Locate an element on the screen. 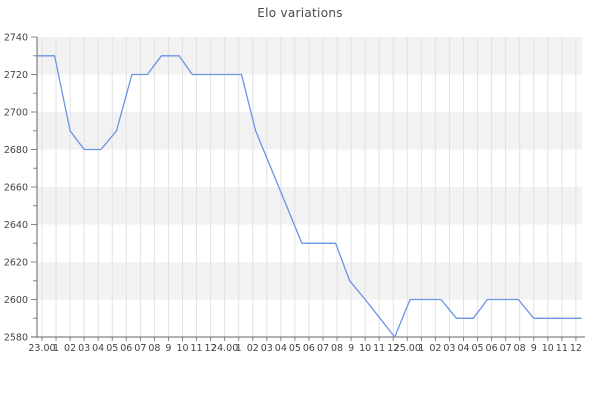 The height and width of the screenshot is (400, 600). y-tick-label: 2680 is located at coordinates (16, 150).